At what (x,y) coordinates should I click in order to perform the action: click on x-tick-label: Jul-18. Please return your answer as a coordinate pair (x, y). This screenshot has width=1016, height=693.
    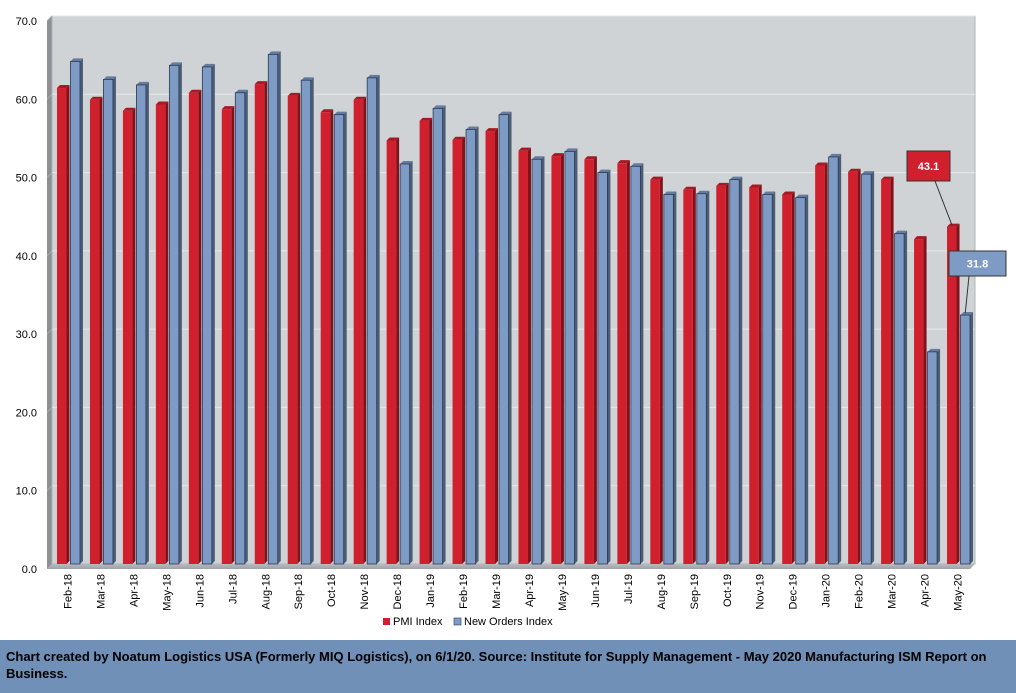
    Looking at the image, I should click on (233, 589).